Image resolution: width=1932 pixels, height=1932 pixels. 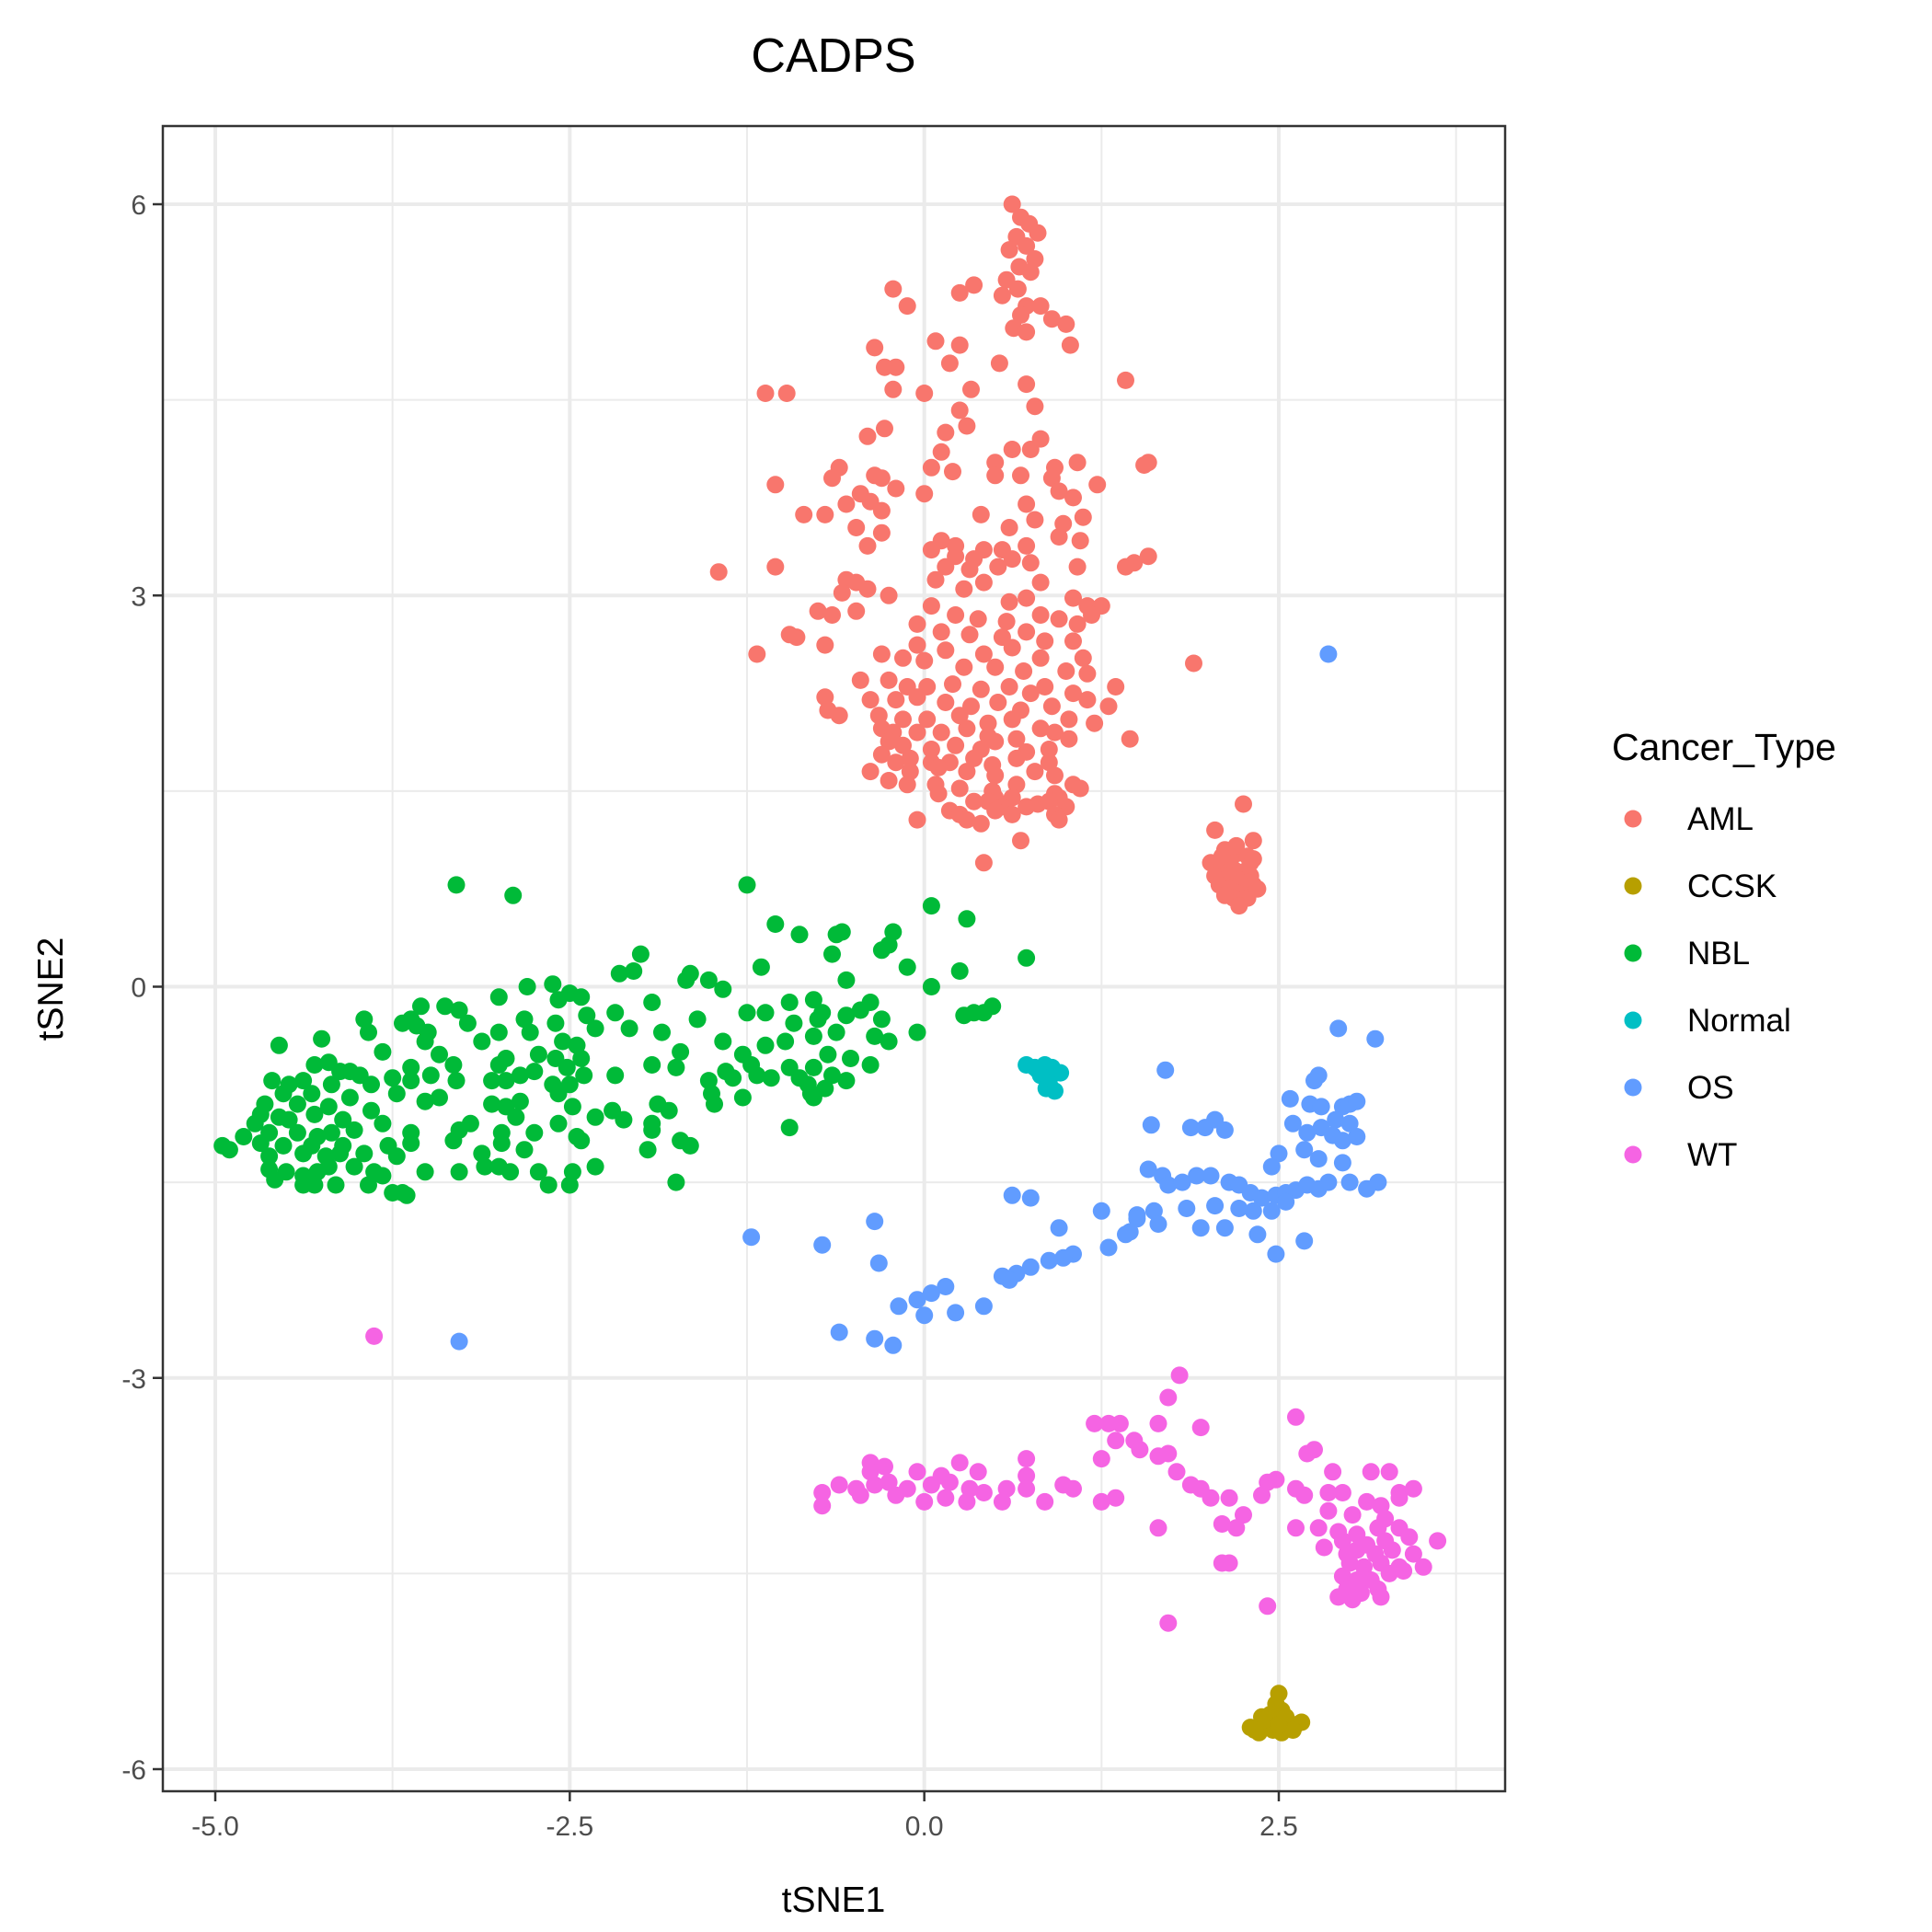 What do you see at coordinates (138, 205) in the screenshot?
I see `y-tick-label: 6` at bounding box center [138, 205].